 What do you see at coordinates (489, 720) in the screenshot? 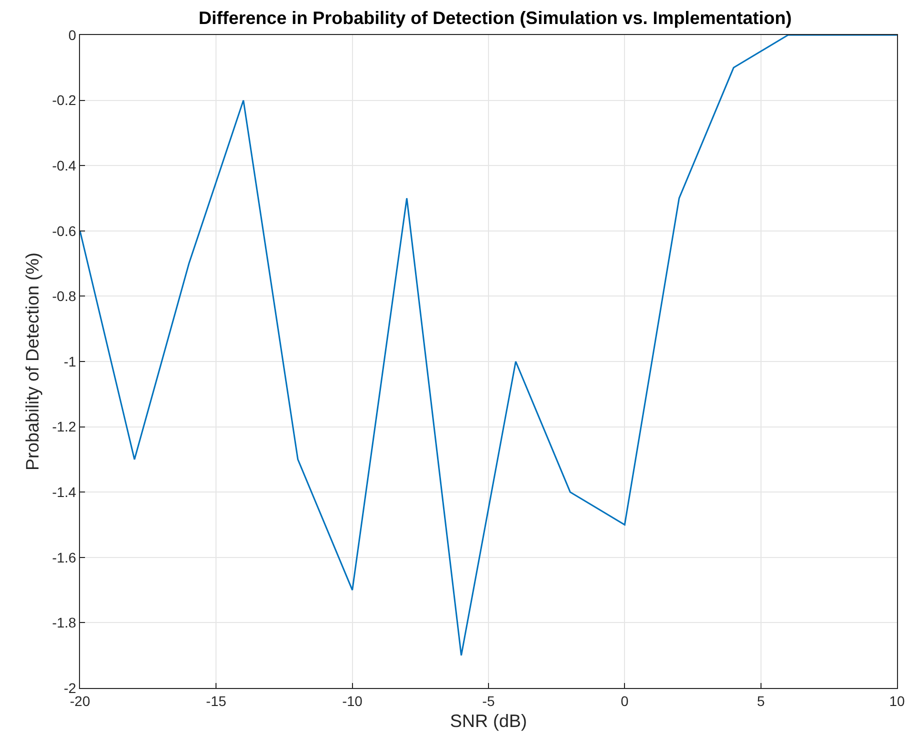
I see `x-axis-title: SNR (dB)` at bounding box center [489, 720].